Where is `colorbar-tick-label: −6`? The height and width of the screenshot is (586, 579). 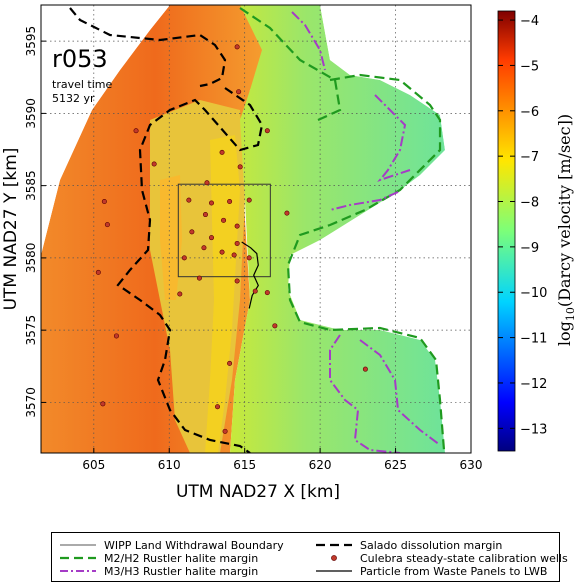
colorbar-tick-label: −6 is located at coordinates (529, 112).